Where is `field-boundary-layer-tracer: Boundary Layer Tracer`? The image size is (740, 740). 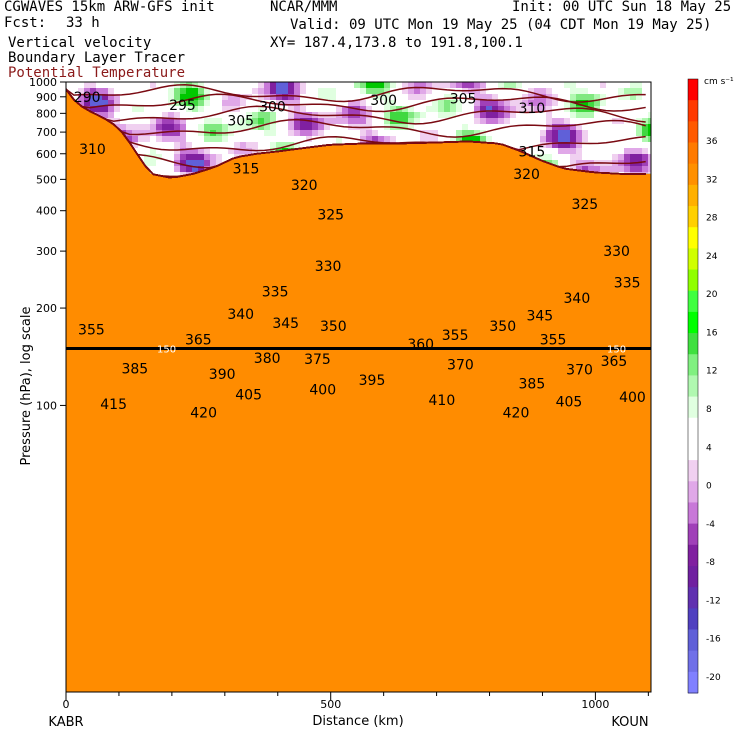
field-boundary-layer-tracer: Boundary Layer Tracer is located at coordinates (97, 58).